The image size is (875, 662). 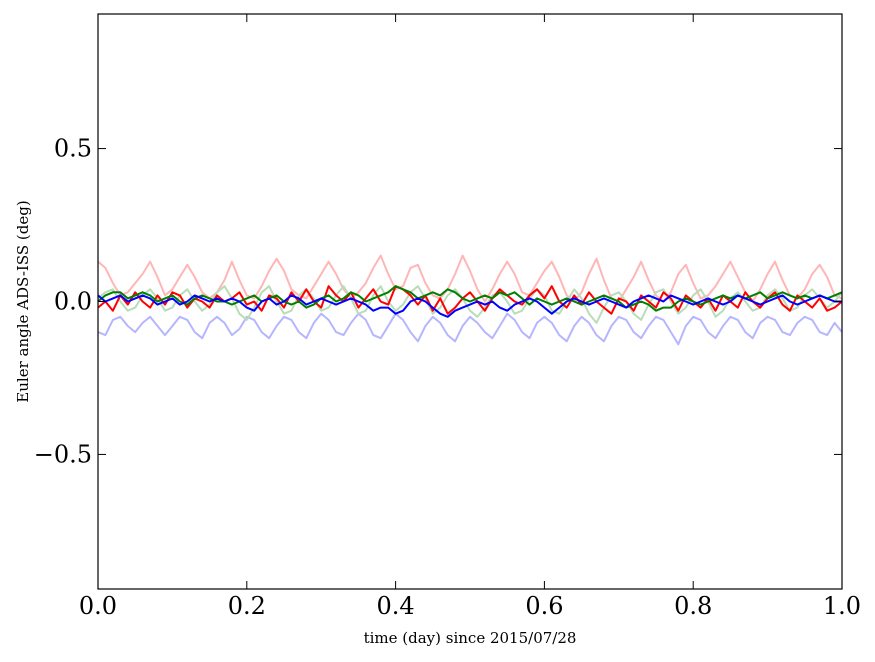 I want to click on x-tick-label: 0.4, so click(x=396, y=606).